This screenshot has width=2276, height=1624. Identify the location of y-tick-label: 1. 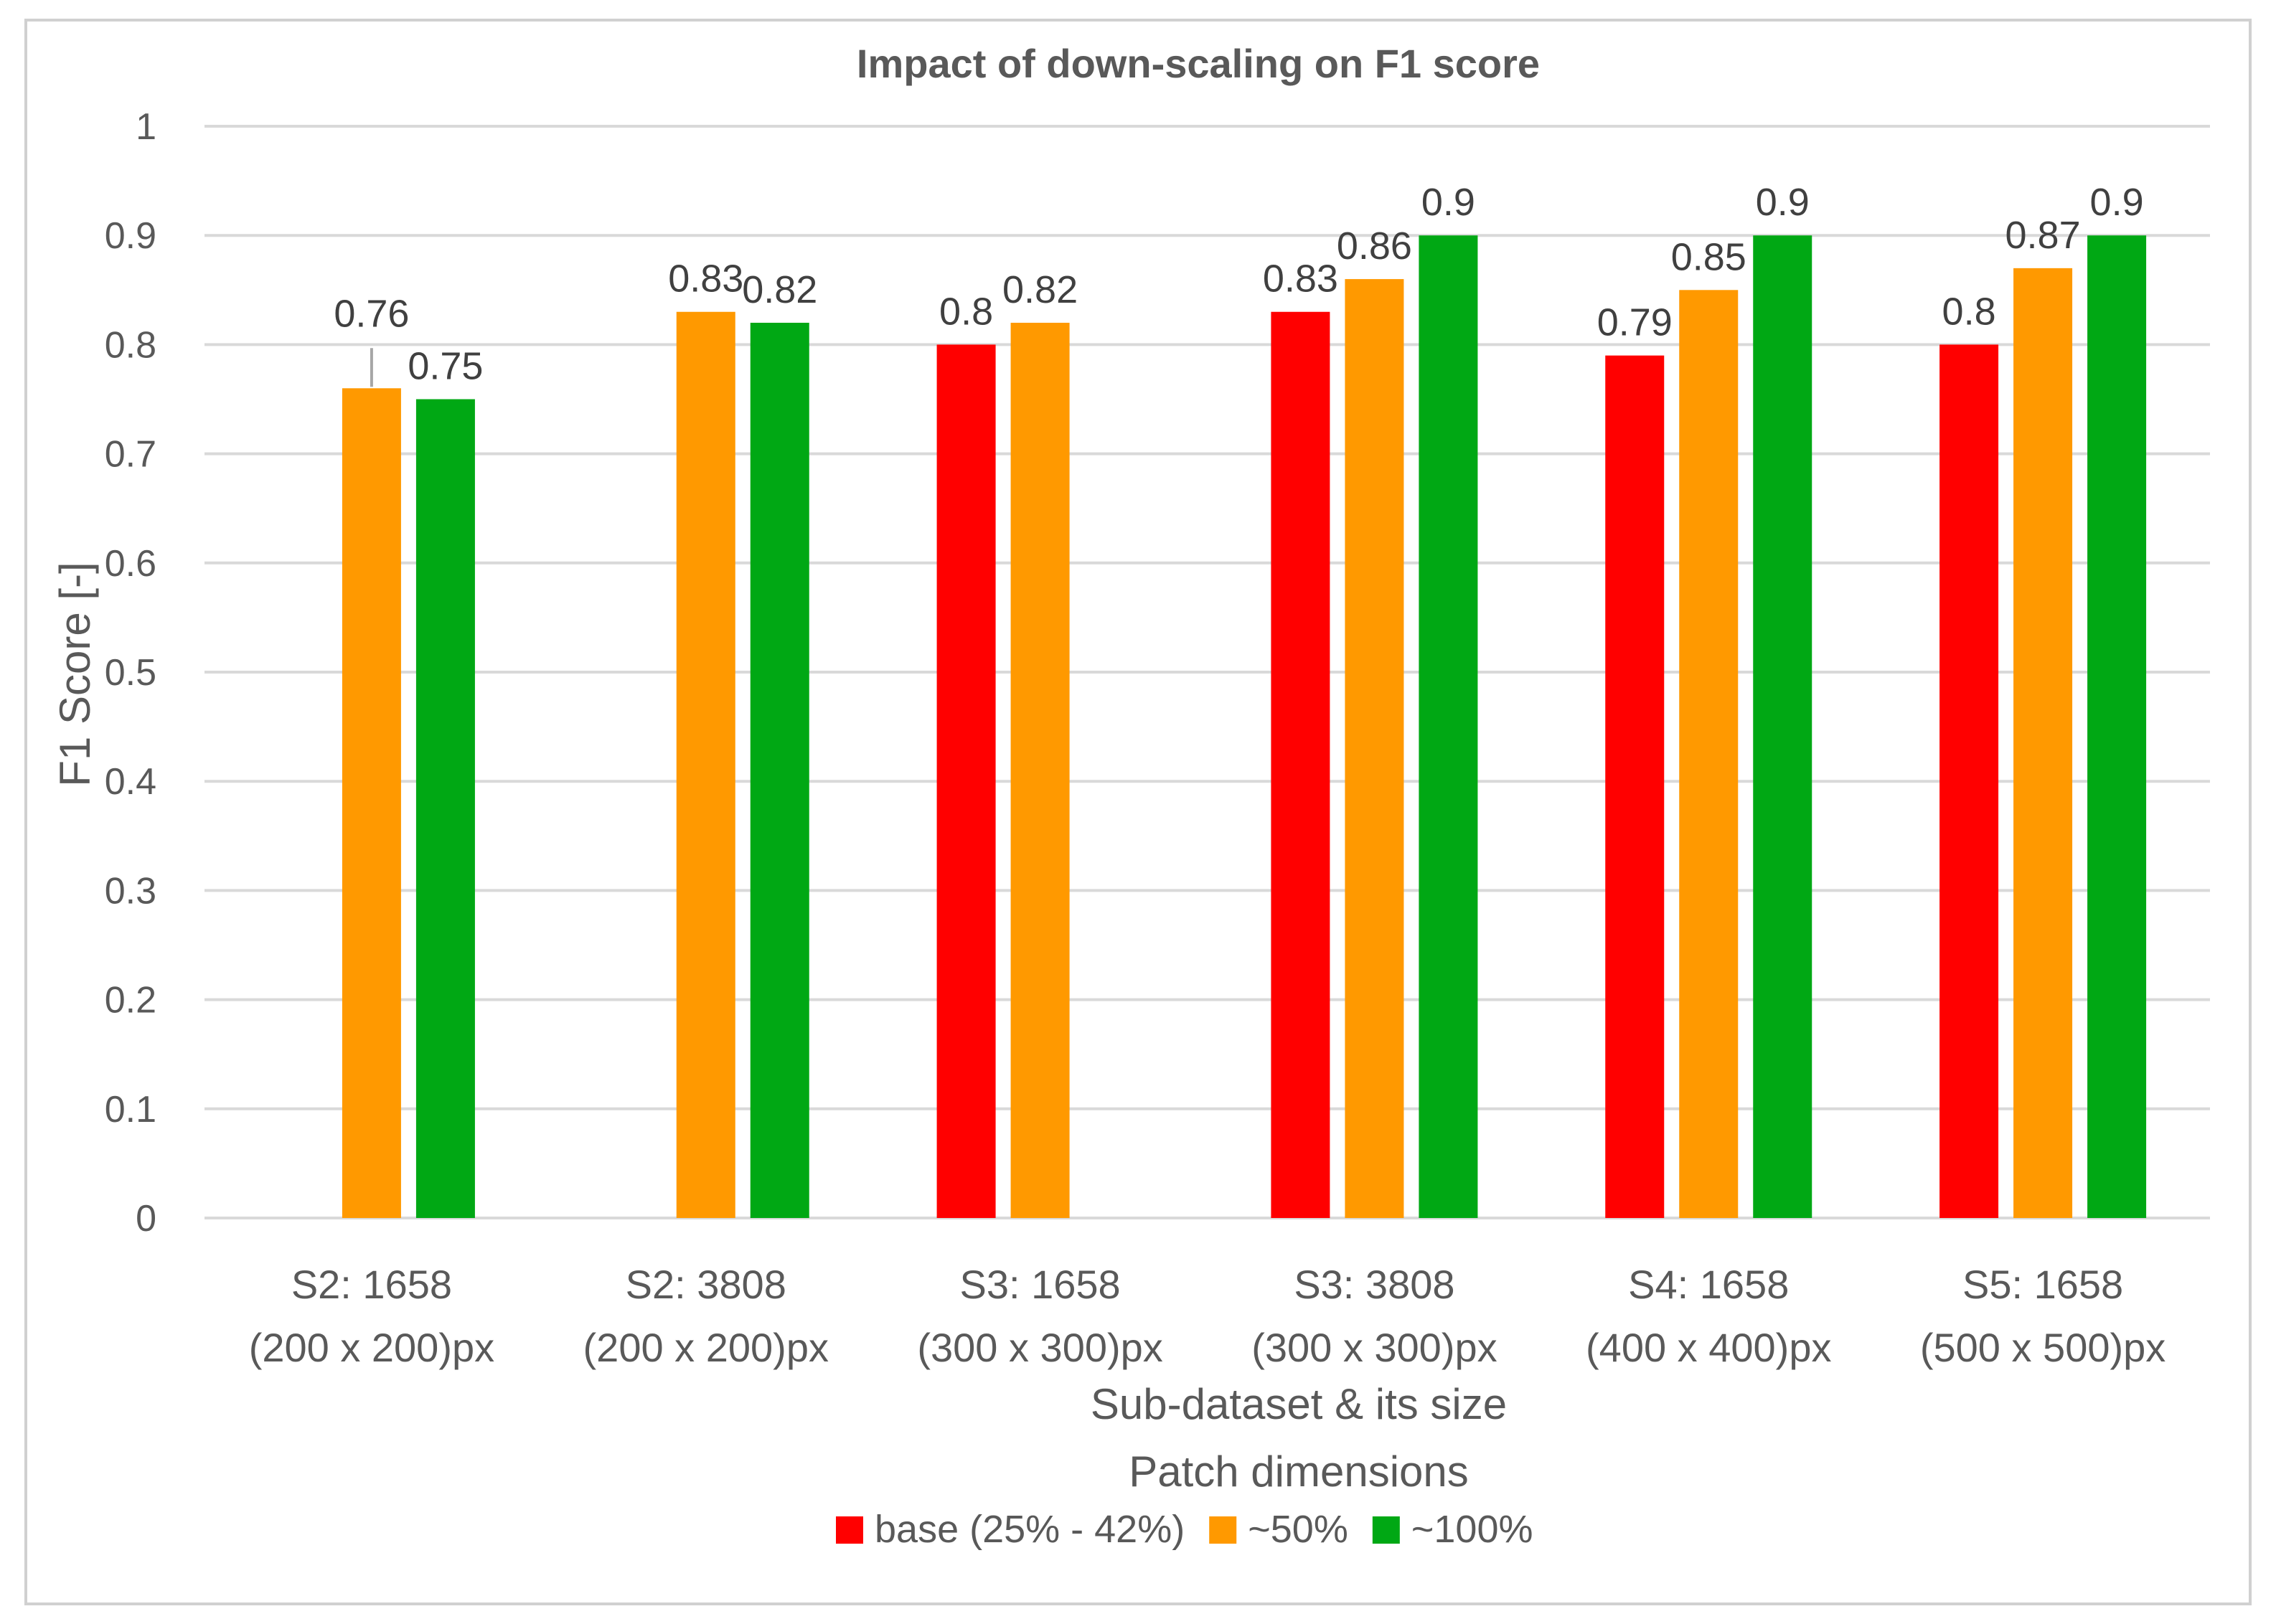
(146, 127).